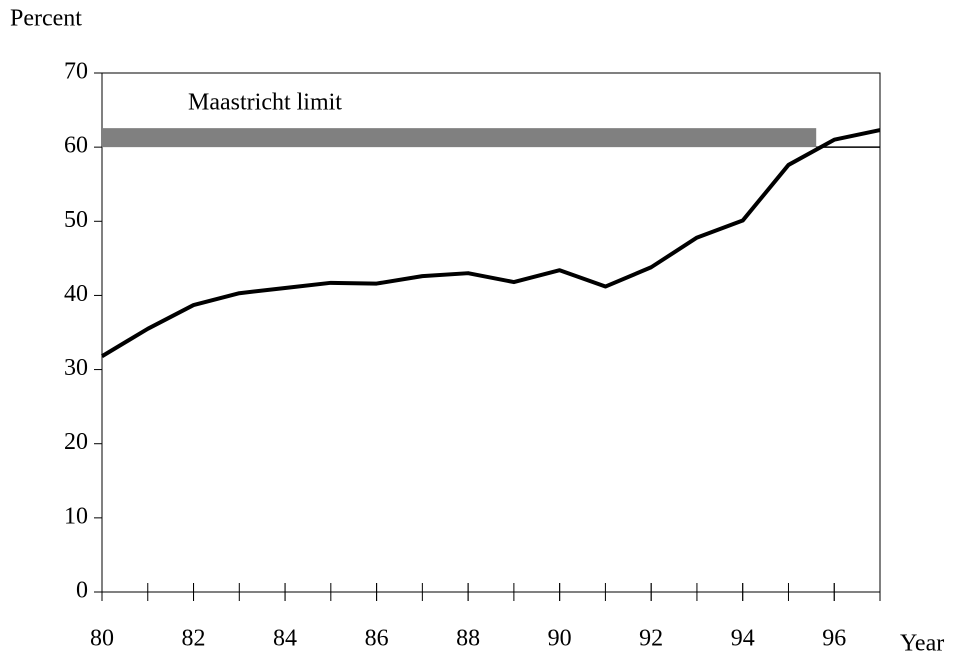 Image resolution: width=965 pixels, height=657 pixels. I want to click on x-tick-label: 84, so click(285, 639).